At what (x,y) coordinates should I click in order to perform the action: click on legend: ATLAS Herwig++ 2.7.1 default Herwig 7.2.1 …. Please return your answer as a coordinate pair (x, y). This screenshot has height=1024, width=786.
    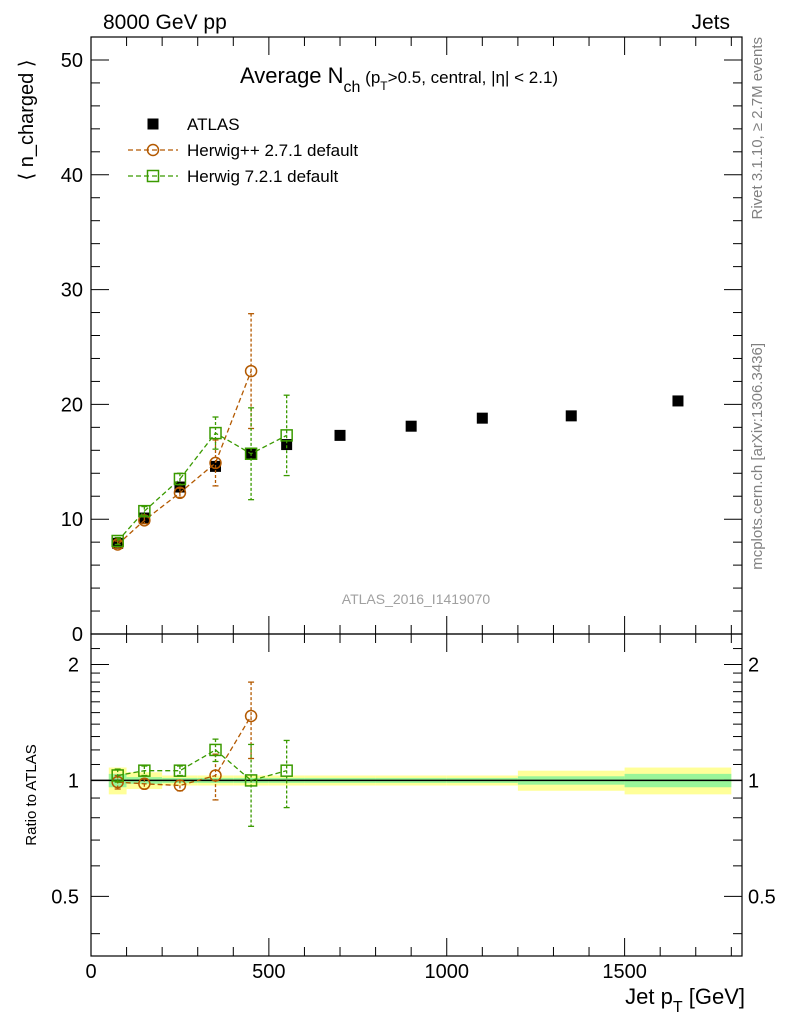
    Looking at the image, I should click on (243, 150).